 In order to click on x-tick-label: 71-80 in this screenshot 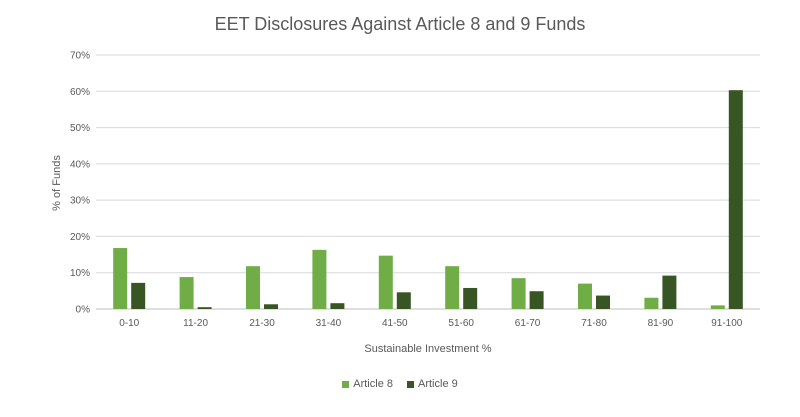, I will do `click(594, 323)`.